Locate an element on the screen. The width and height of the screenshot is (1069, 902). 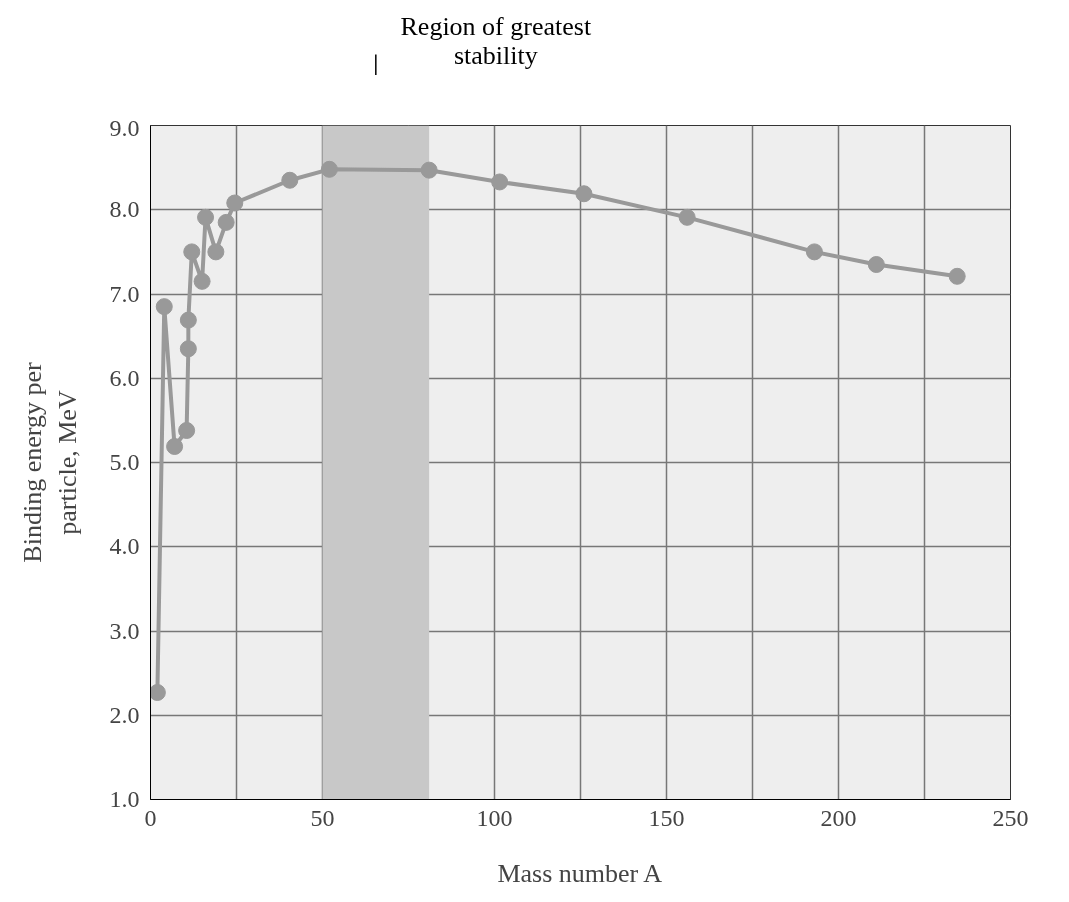
x-tick-label: 150 is located at coordinates (666, 817).